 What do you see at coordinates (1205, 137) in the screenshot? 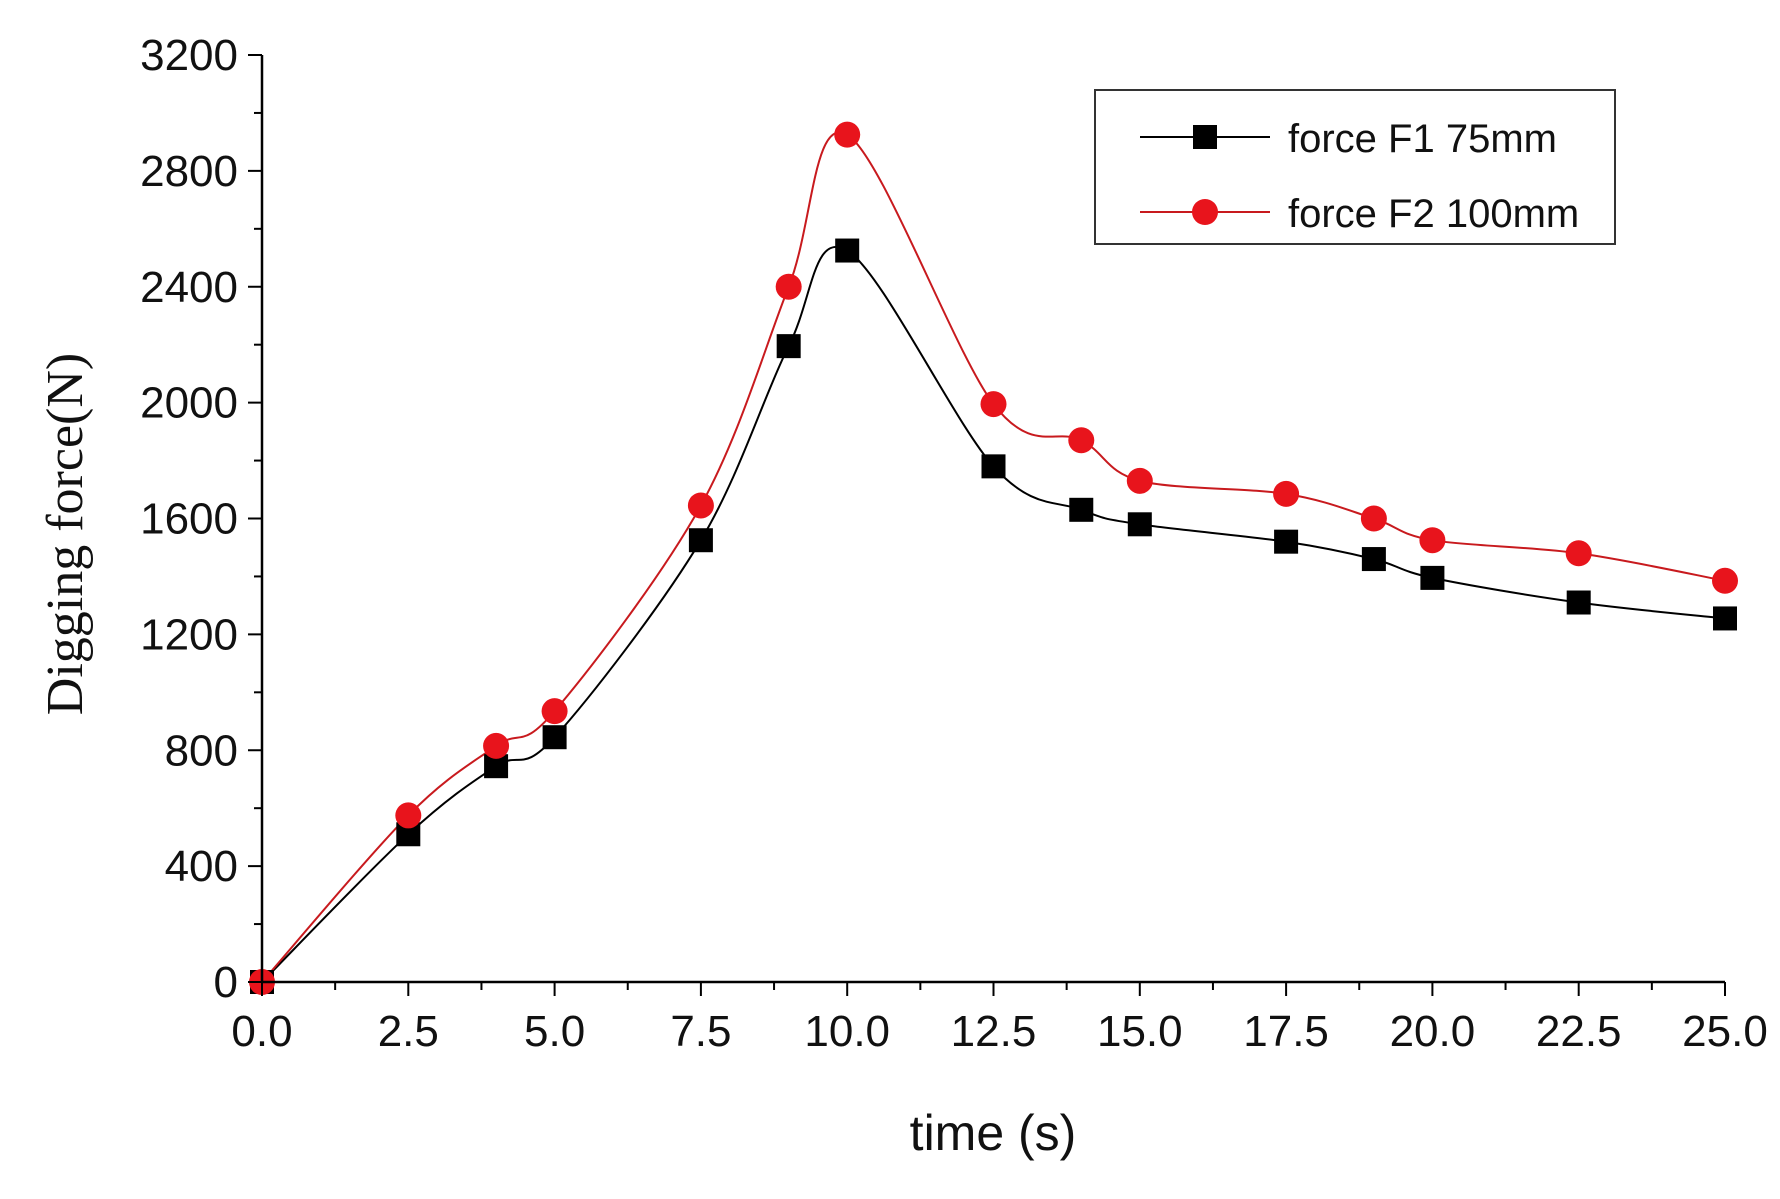
I see `legend-marker-f1` at bounding box center [1205, 137].